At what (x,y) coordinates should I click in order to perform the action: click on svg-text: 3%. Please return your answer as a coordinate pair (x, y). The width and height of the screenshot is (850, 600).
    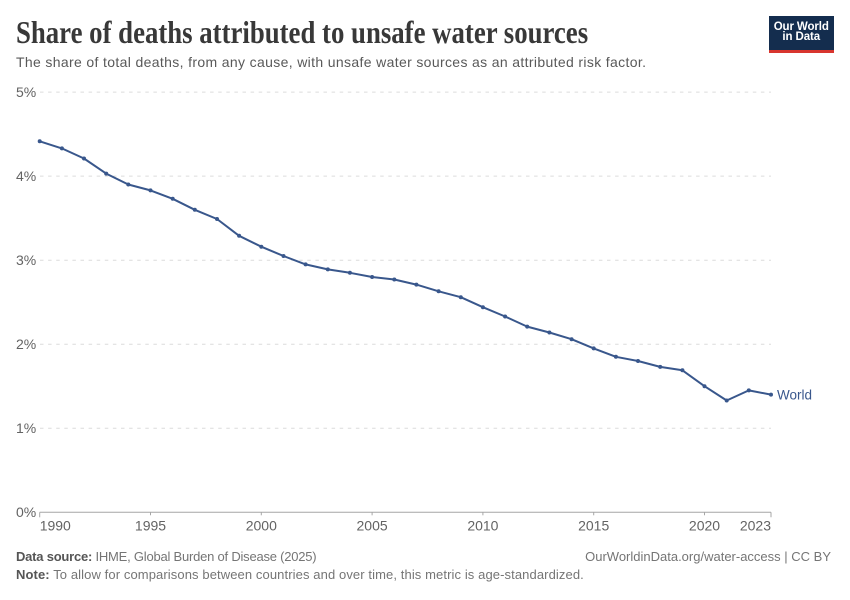
    Looking at the image, I should click on (26, 260).